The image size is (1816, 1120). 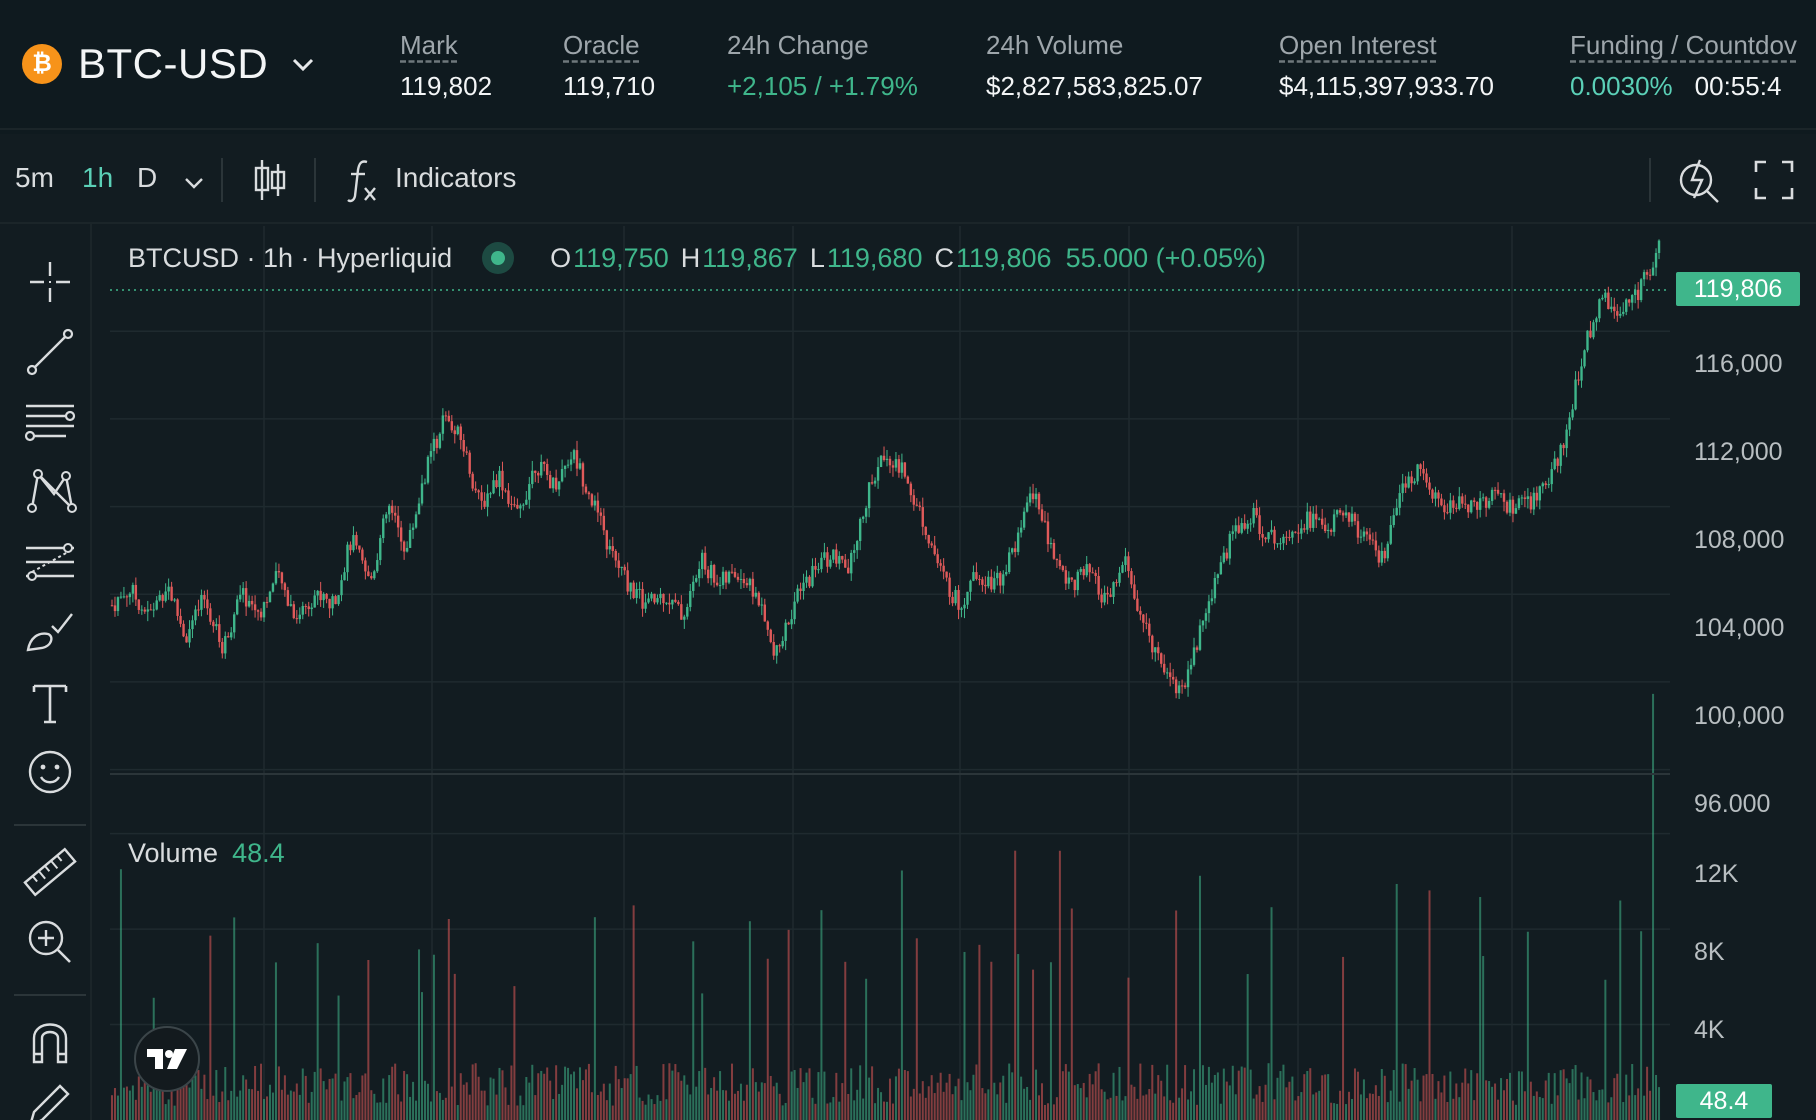 I want to click on crosshair-tool, so click(x=50, y=282).